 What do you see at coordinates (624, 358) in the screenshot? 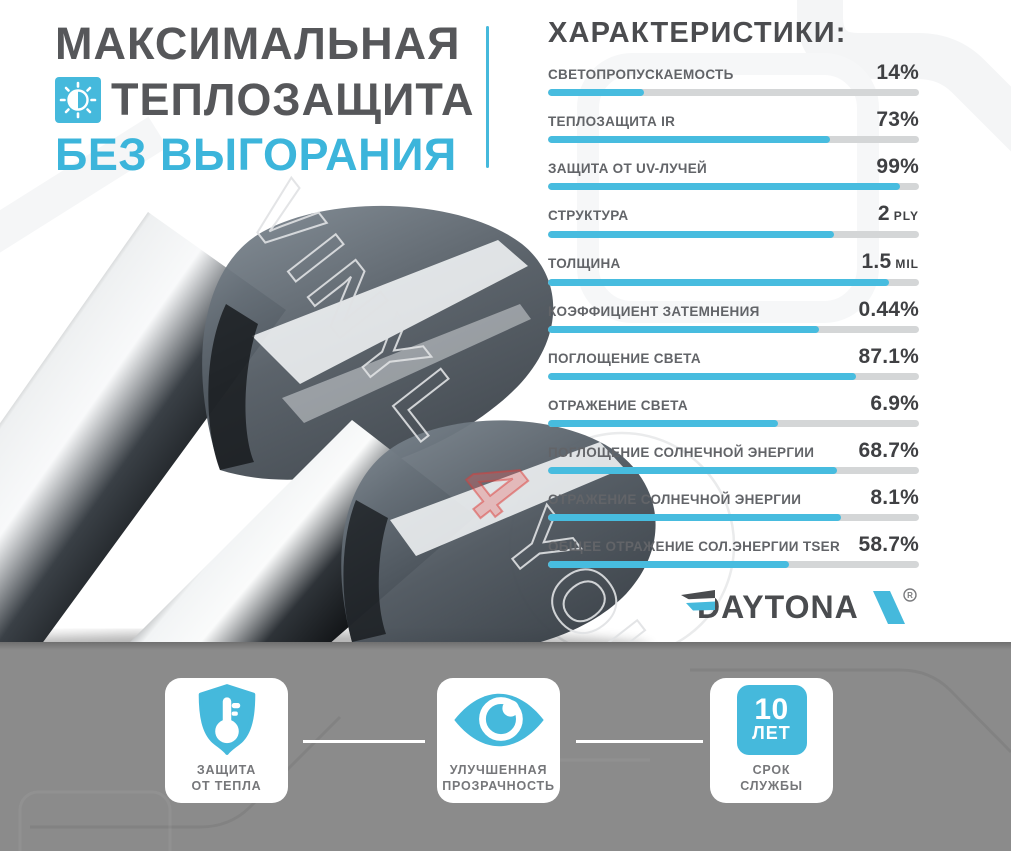
I see `spec-label: ПОГЛОЩЕНИЕ СВЕТА` at bounding box center [624, 358].